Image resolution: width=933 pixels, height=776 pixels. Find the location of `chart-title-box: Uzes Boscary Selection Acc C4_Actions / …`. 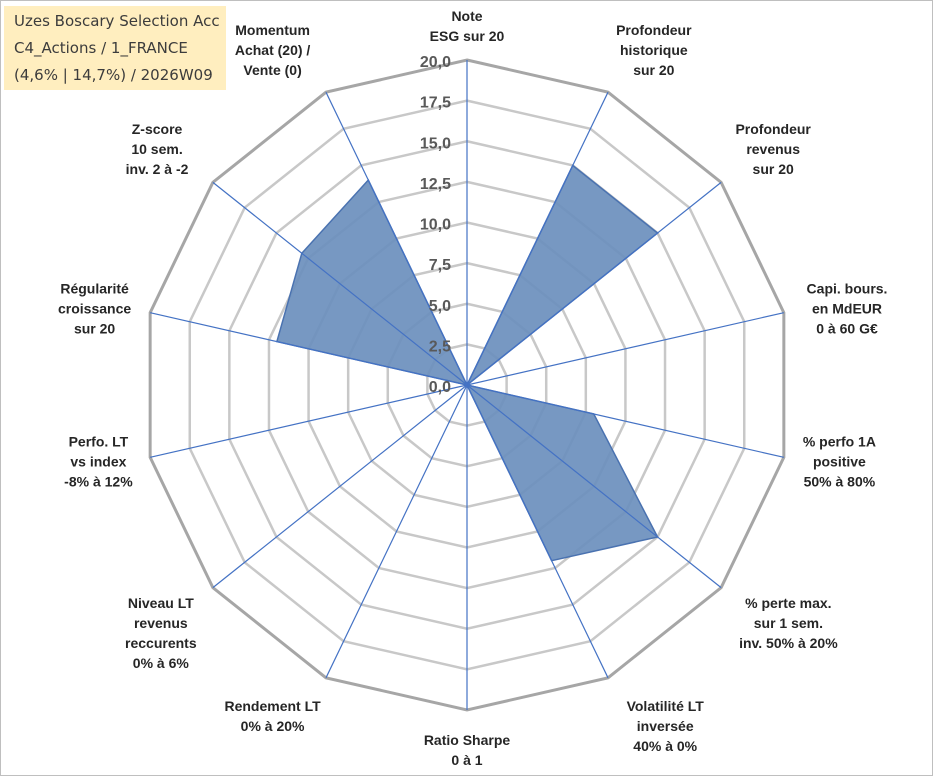

chart-title-box: Uzes Boscary Selection Acc C4_Actions / … is located at coordinates (115, 48).